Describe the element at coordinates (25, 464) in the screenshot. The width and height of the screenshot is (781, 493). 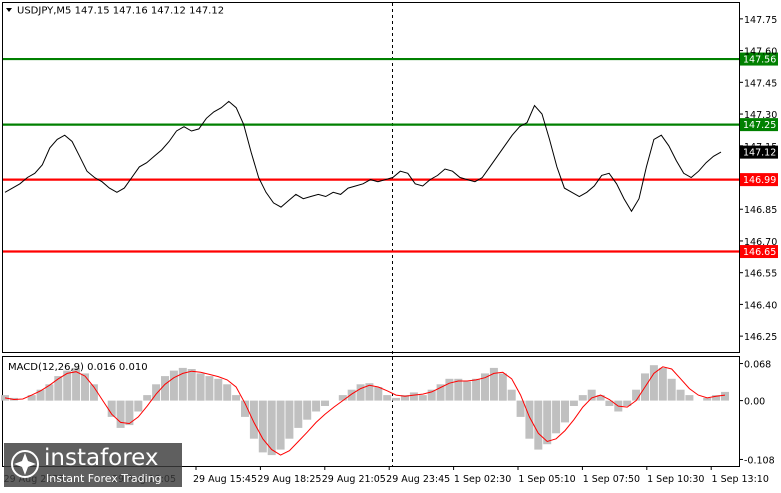
I see `instaforex-logo-icon` at that location.